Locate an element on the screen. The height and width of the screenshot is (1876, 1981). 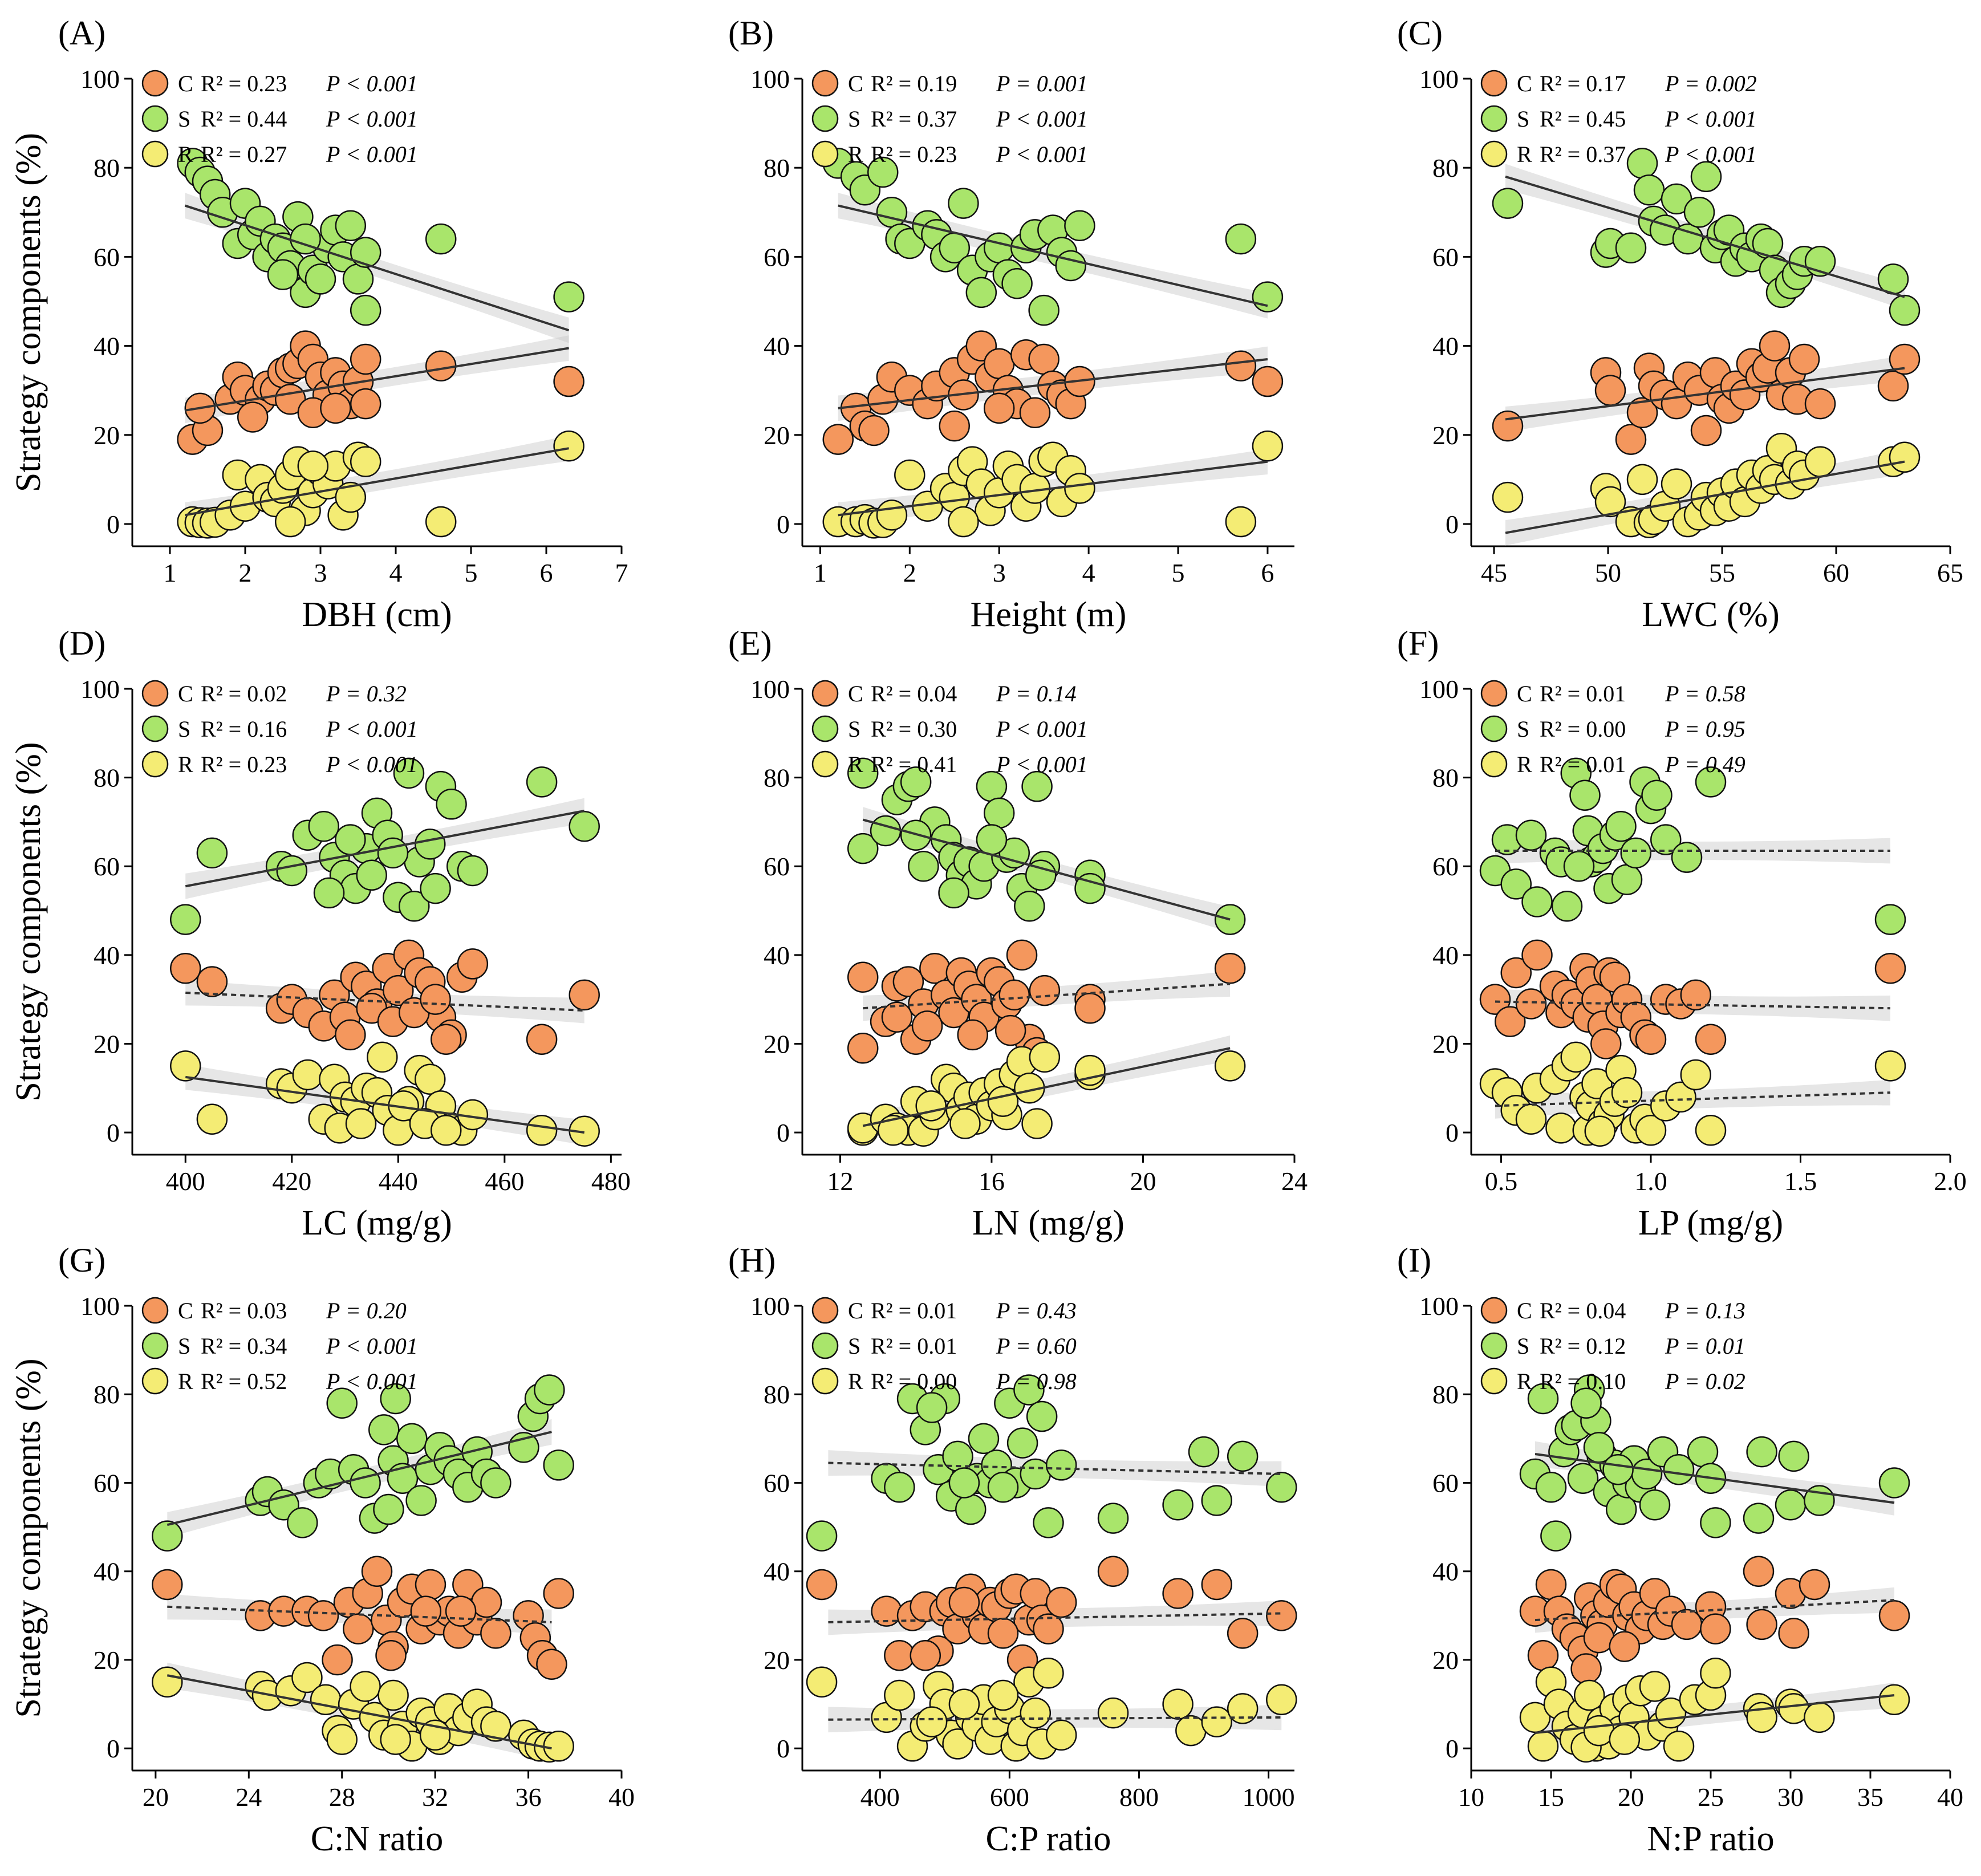
legend-p-value: P = 0.14 is located at coordinates (1036, 693).